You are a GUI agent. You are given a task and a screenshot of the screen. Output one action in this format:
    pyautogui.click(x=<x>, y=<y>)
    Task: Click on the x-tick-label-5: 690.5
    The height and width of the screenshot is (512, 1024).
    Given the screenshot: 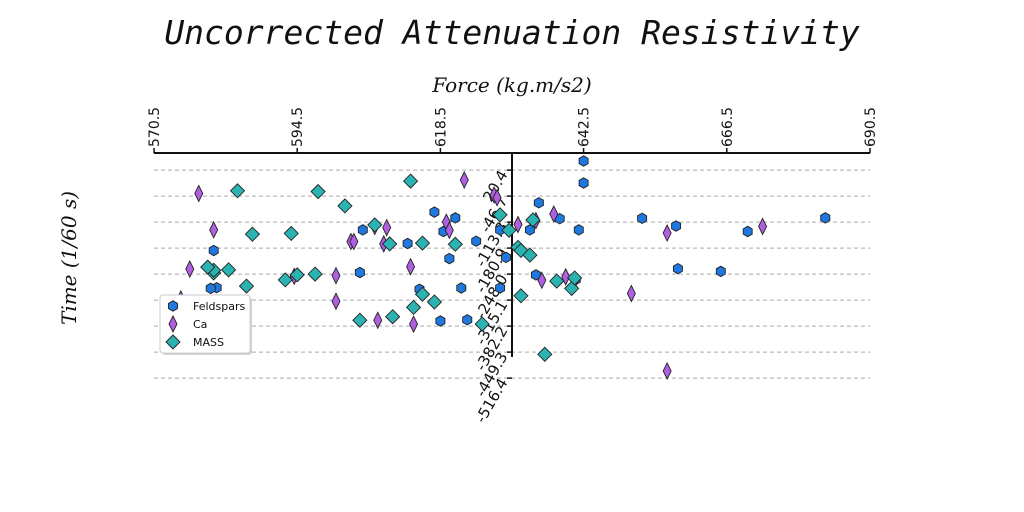 What is the action you would take?
    pyautogui.click(x=871, y=127)
    